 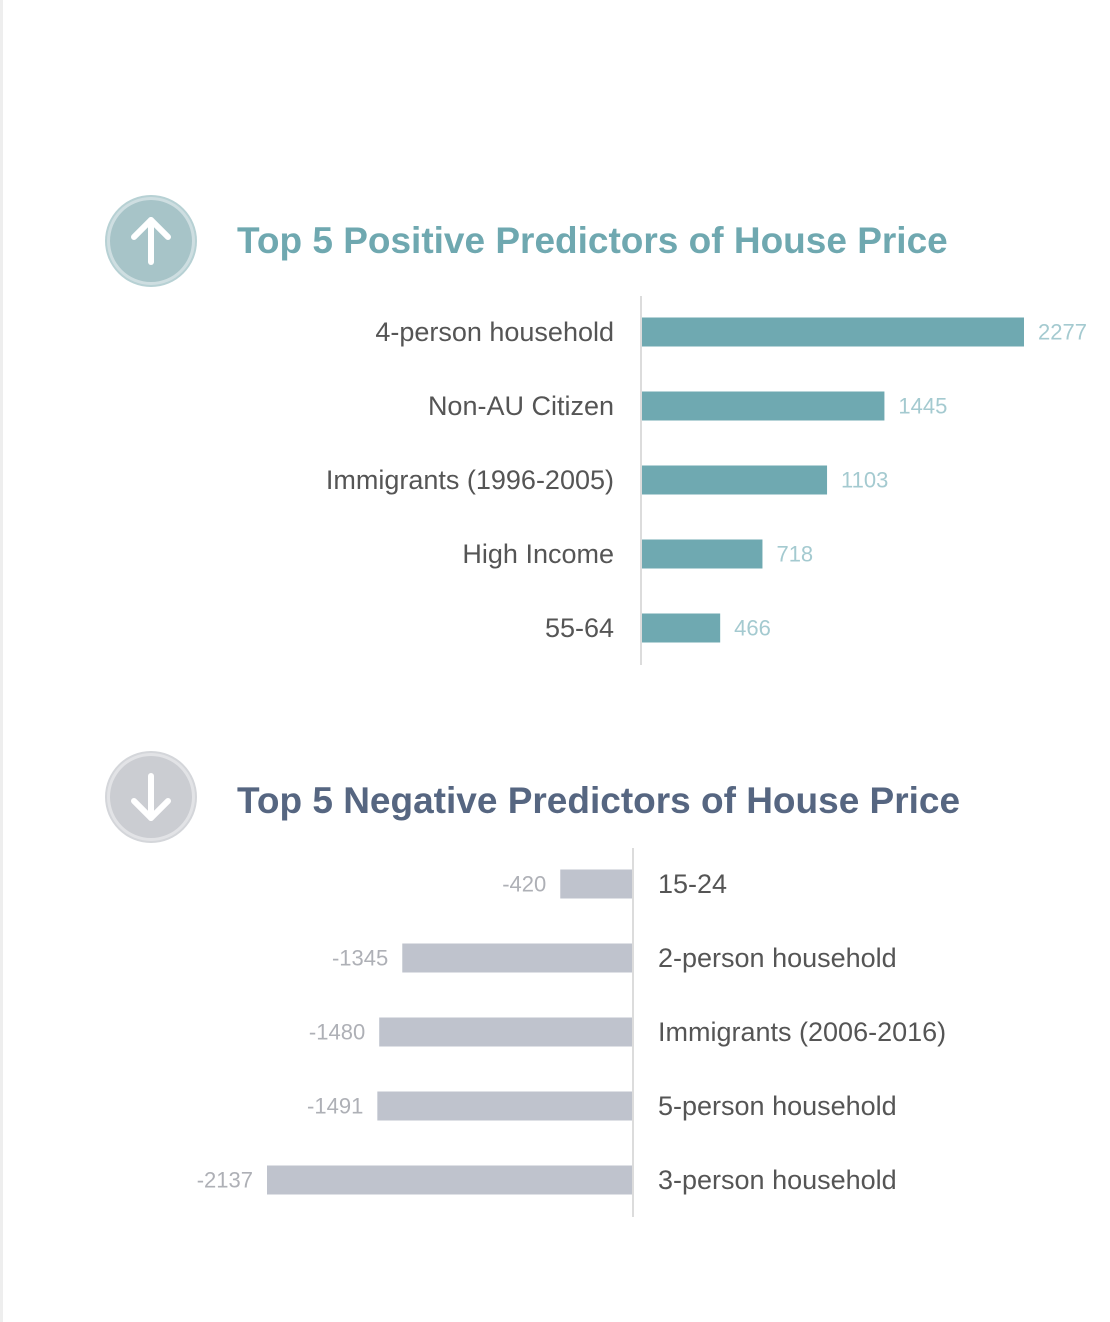 What do you see at coordinates (470, 480) in the screenshot?
I see `positive-category-label: Immigrants (1996-2005)` at bounding box center [470, 480].